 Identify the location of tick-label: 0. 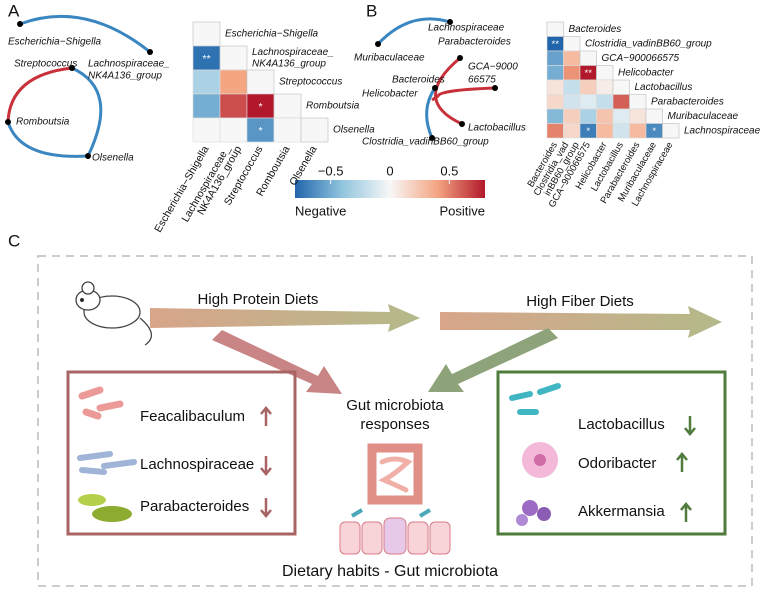
(389, 170).